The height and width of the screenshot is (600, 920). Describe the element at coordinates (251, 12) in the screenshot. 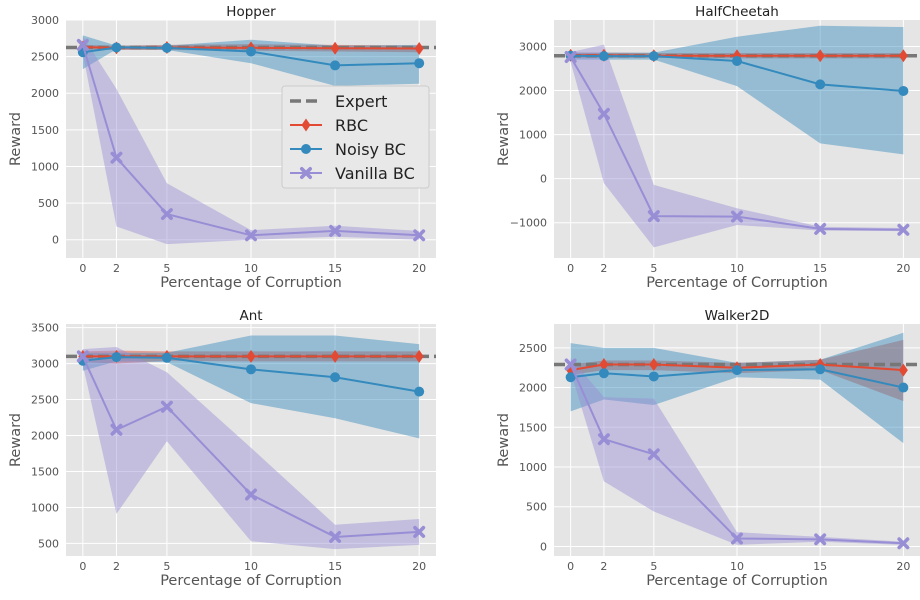

I see `chart-title: Hopper` at that location.